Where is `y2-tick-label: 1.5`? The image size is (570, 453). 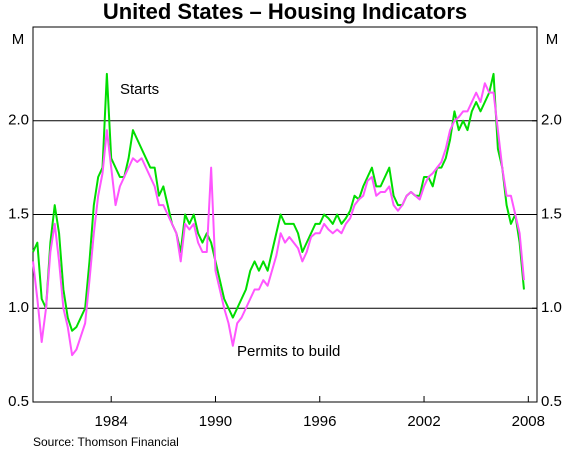 y2-tick-label: 1.5 is located at coordinates (551, 213).